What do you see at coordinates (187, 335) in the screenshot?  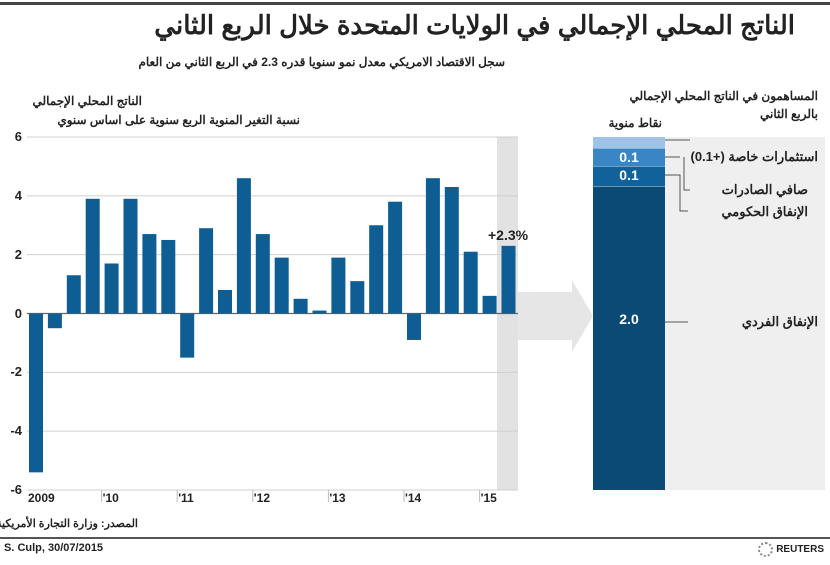 I see `bar-2011Q1` at bounding box center [187, 335].